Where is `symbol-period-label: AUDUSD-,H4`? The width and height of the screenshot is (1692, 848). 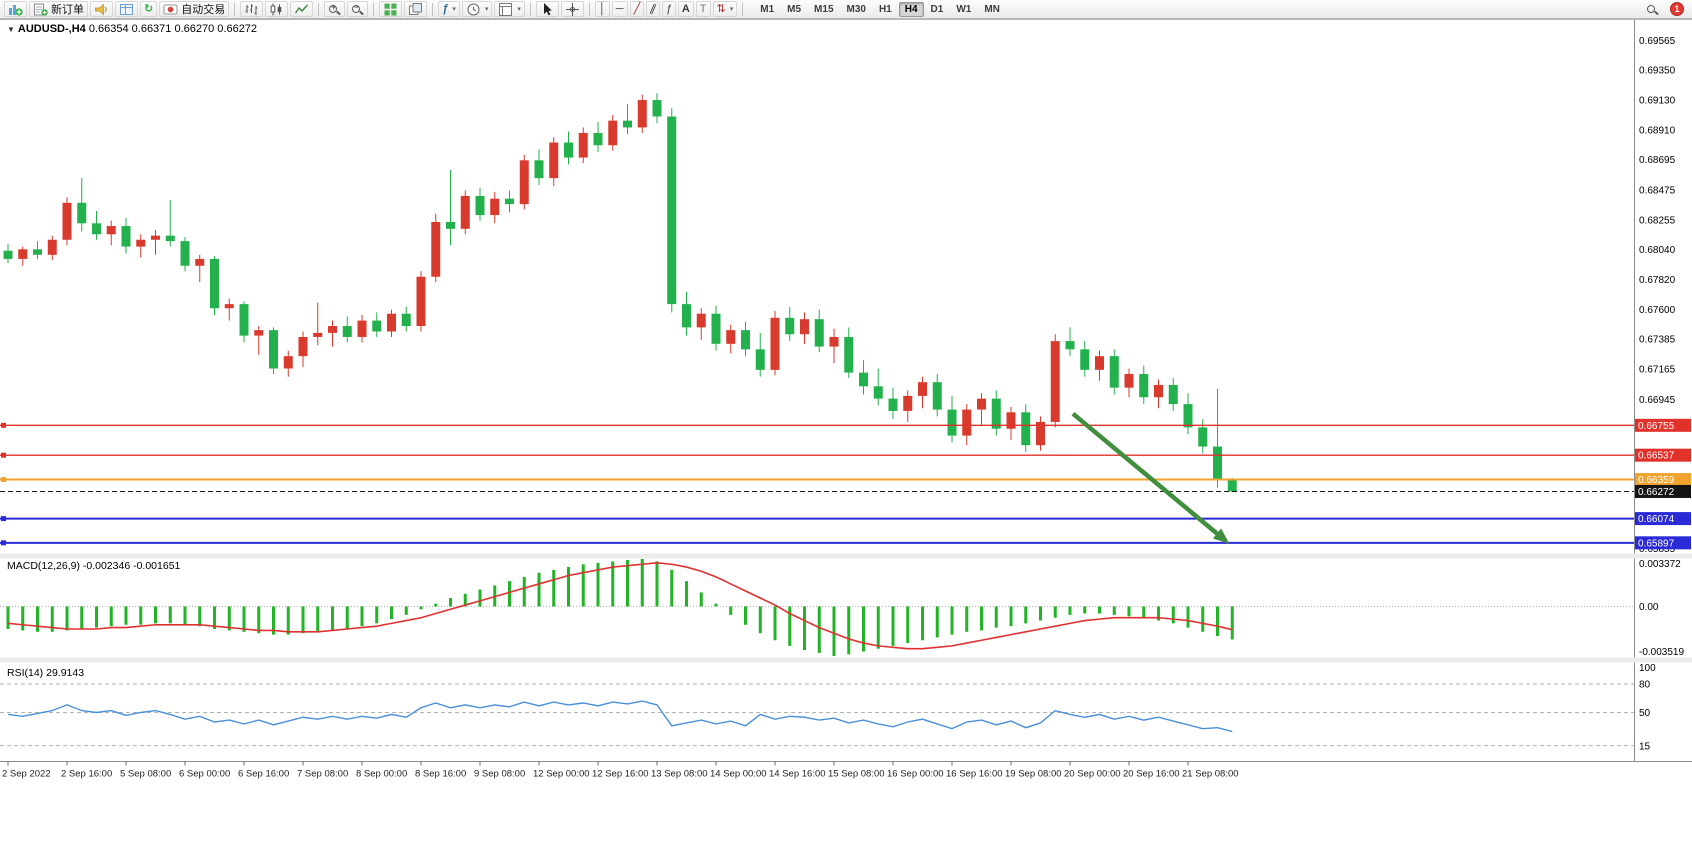 symbol-period-label: AUDUSD-,H4 is located at coordinates (51, 29).